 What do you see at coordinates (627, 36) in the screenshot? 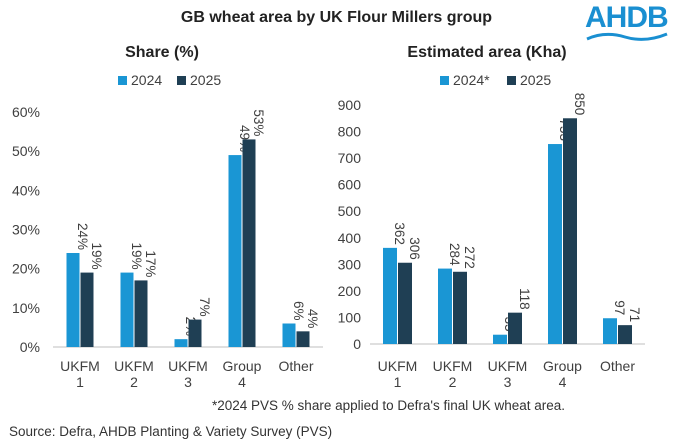
I see `logo-wave-icon` at bounding box center [627, 36].